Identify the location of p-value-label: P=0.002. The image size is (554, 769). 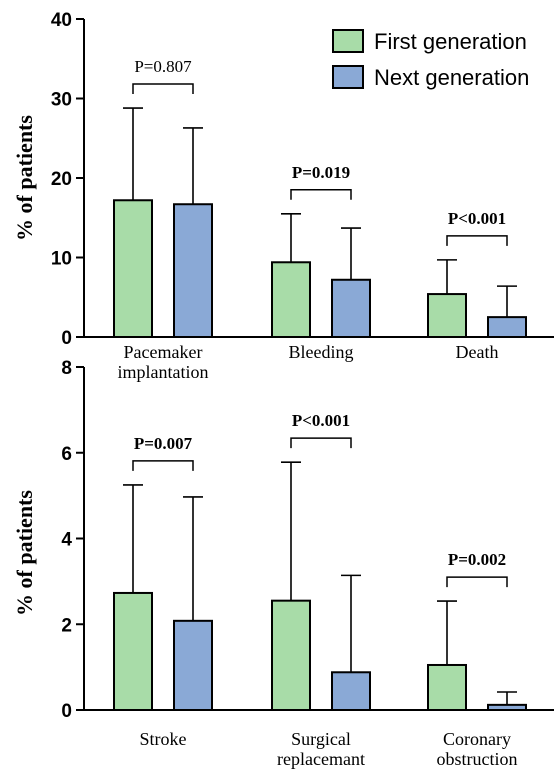
(477, 559).